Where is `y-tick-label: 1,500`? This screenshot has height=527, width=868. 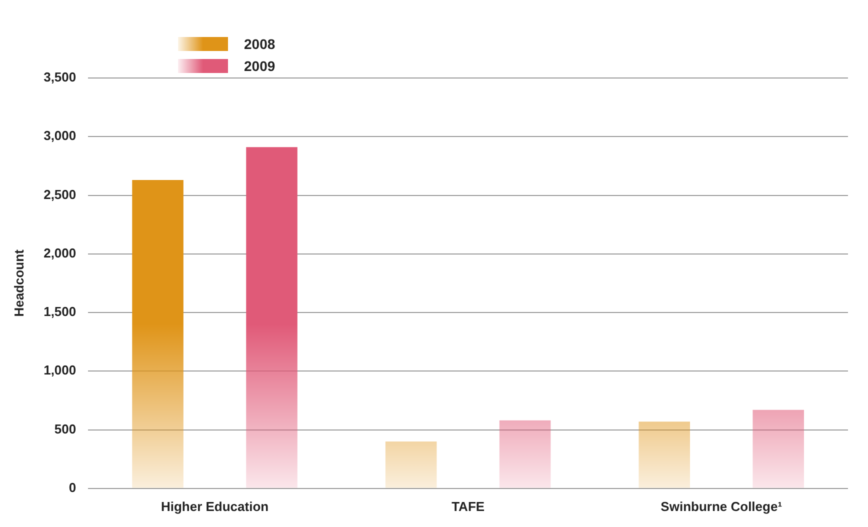
y-tick-label: 1,500 is located at coordinates (60, 312).